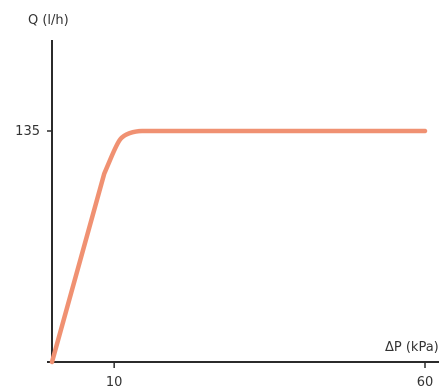 This screenshot has width=439, height=391. Describe the element at coordinates (412, 347) in the screenshot. I see `x-axis-label: ΔP (kPa)` at that location.